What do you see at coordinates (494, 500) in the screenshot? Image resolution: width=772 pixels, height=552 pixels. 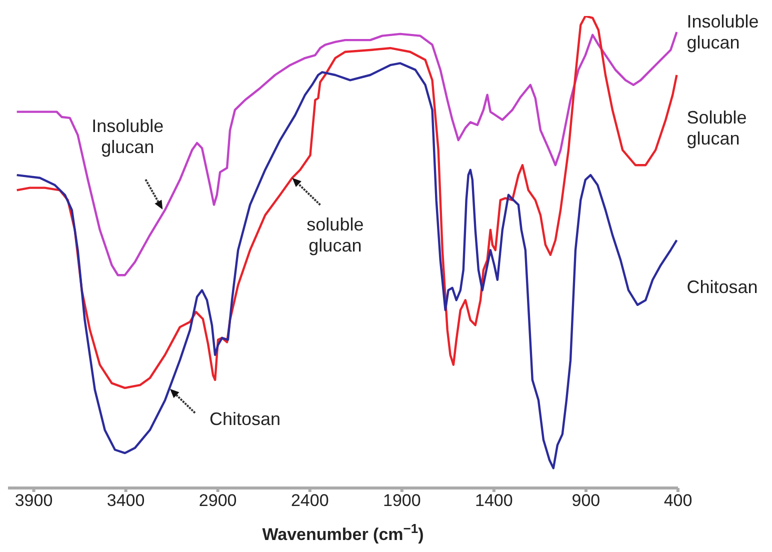 I see `x-tick-label: 1400` at bounding box center [494, 500].